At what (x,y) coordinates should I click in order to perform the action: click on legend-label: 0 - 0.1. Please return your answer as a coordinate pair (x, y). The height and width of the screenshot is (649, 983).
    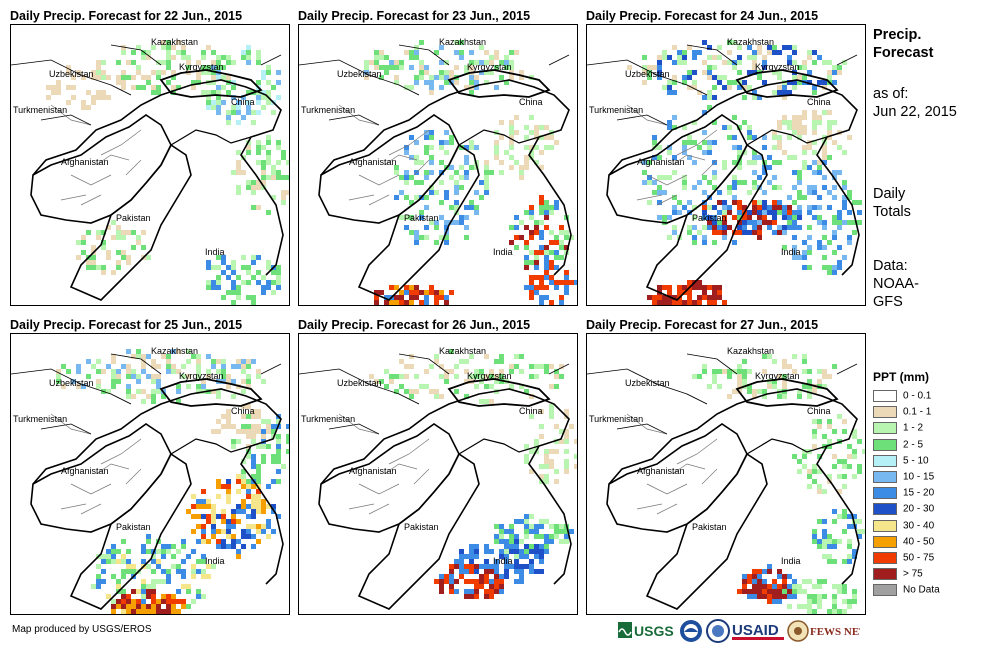
    Looking at the image, I should click on (917, 396).